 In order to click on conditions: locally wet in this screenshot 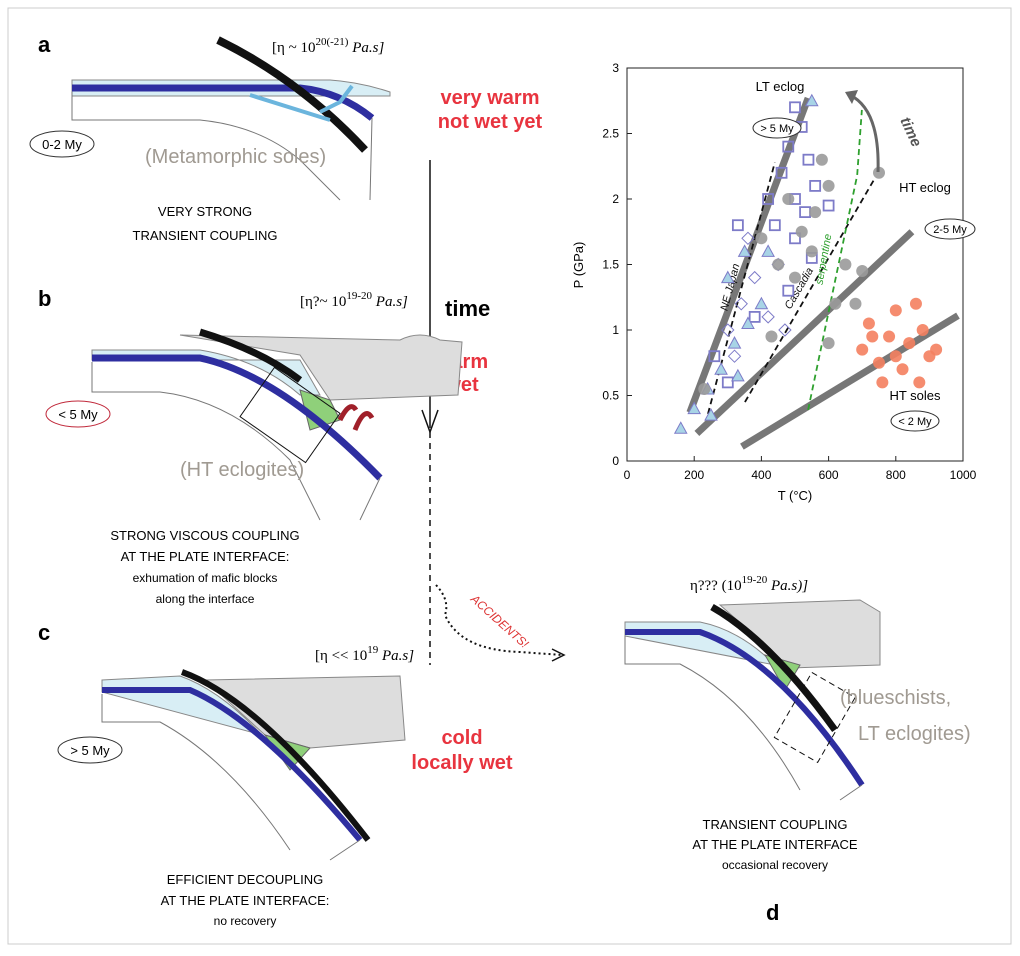, I will do `click(461, 763)`.